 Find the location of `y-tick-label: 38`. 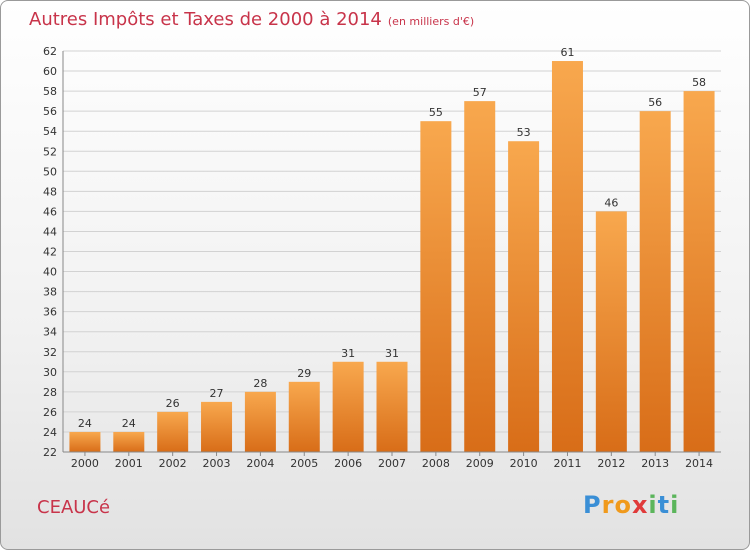

y-tick-label: 38 is located at coordinates (50, 292).